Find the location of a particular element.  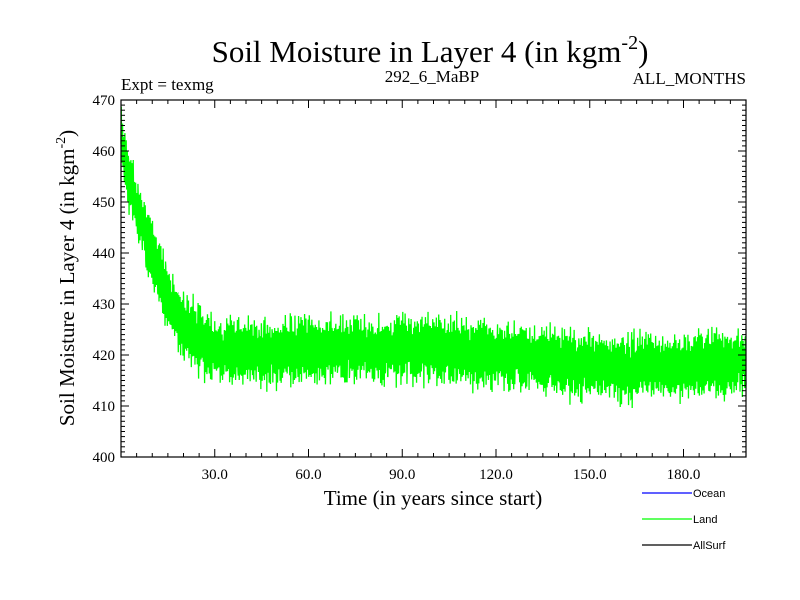

y-tick-label: 410 is located at coordinates (104, 407).